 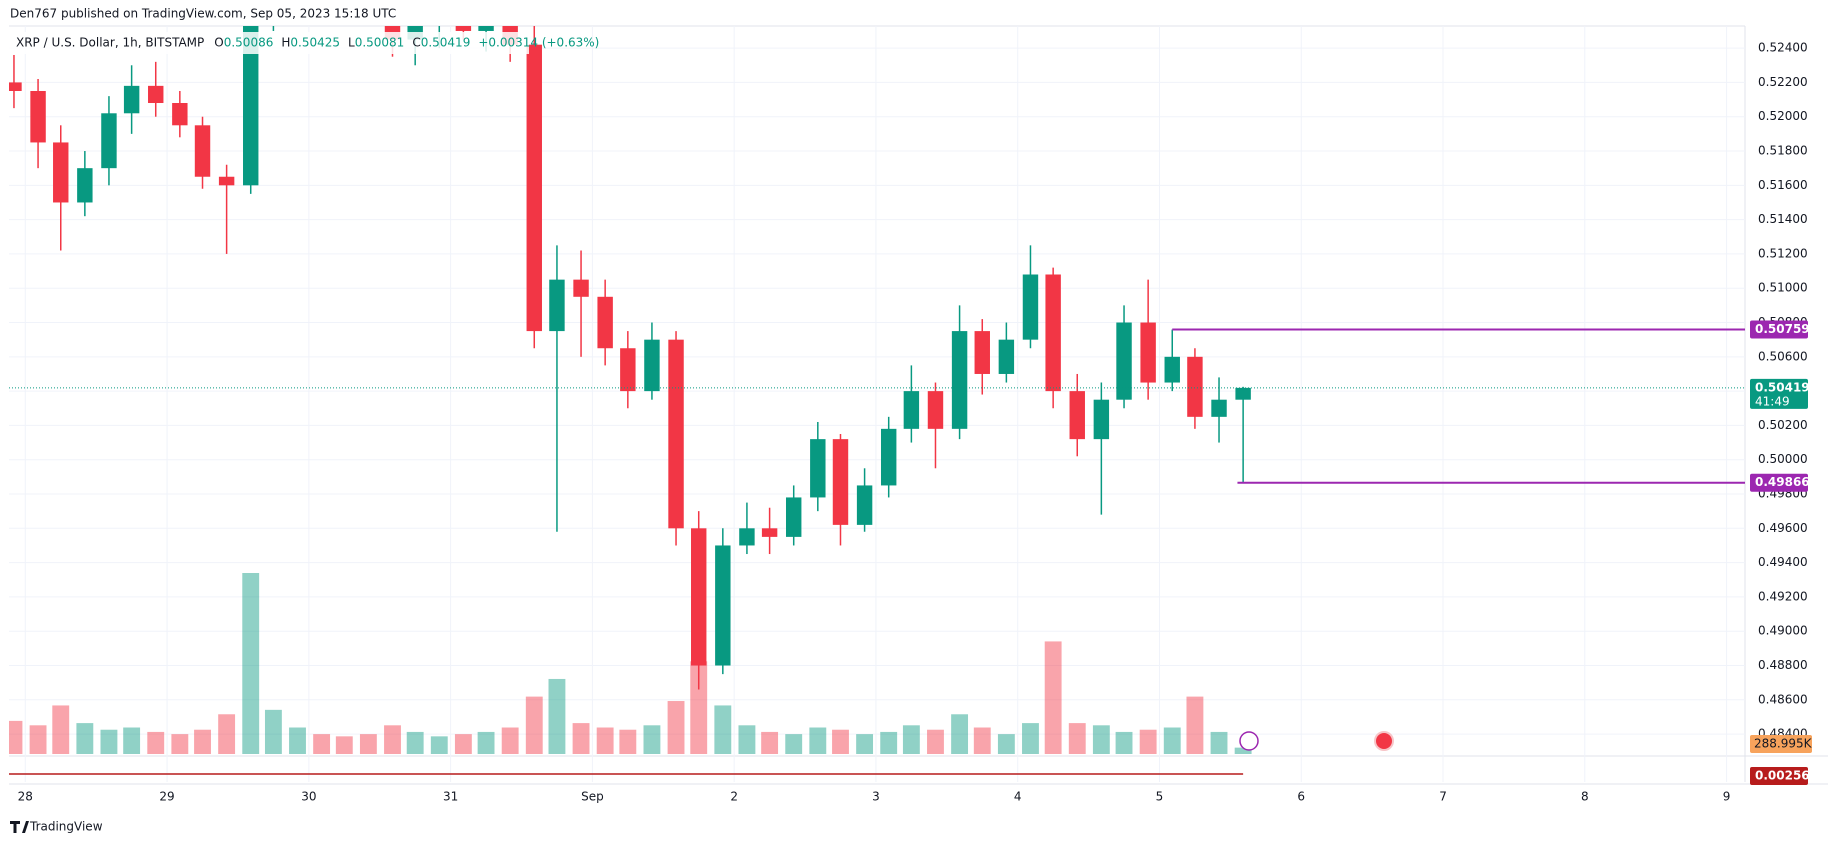 I want to click on y-tick-label: 0.49200, so click(x=1783, y=596).